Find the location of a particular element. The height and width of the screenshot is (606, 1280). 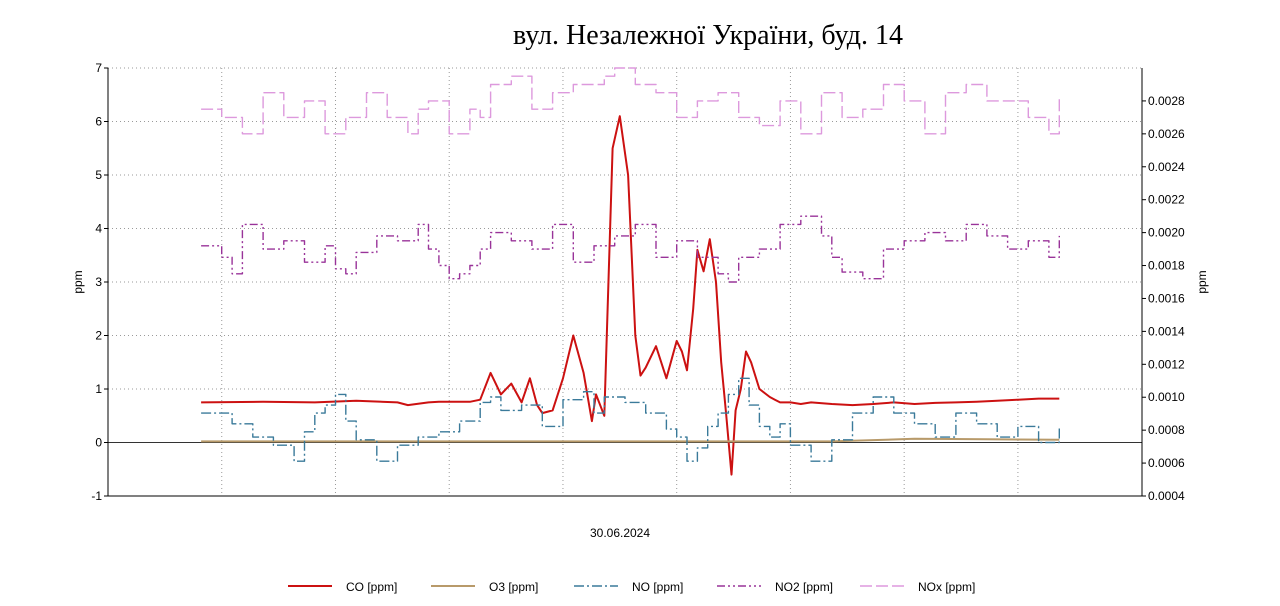

right-tick-label: 0.0012 is located at coordinates (1166, 364).